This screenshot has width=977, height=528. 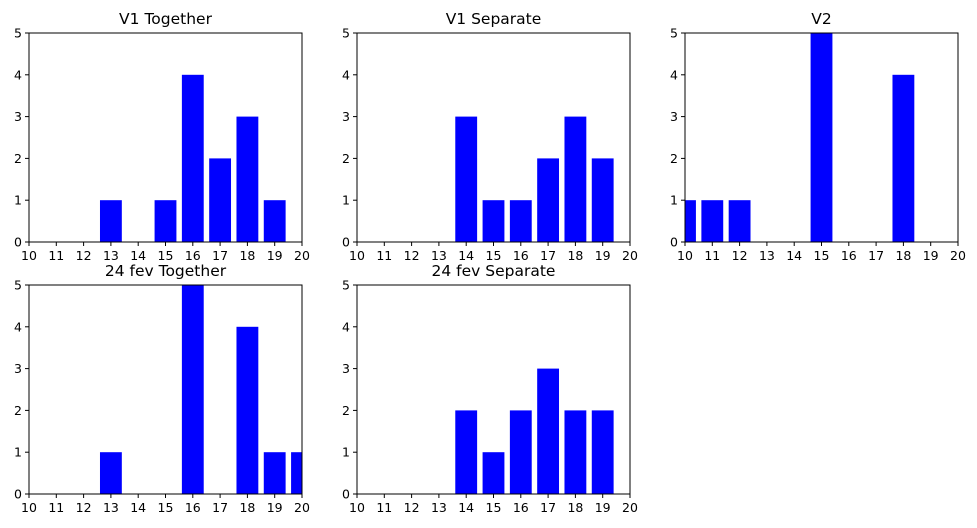 I want to click on subplot-title: V1 Separate, so click(x=494, y=19).